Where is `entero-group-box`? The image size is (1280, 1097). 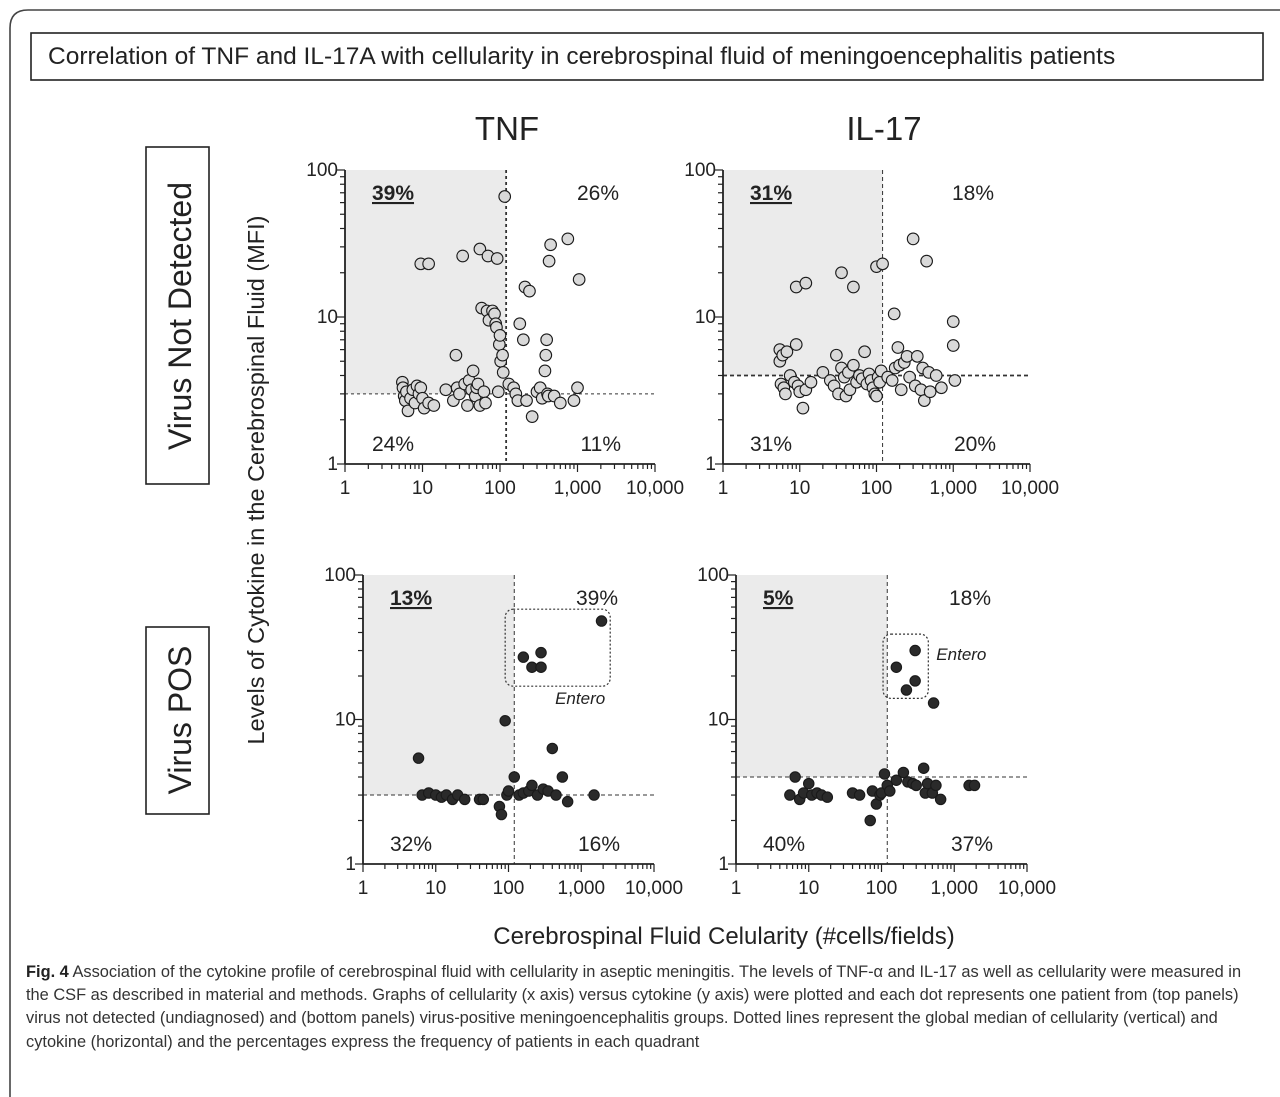
entero-group-box is located at coordinates (557, 647).